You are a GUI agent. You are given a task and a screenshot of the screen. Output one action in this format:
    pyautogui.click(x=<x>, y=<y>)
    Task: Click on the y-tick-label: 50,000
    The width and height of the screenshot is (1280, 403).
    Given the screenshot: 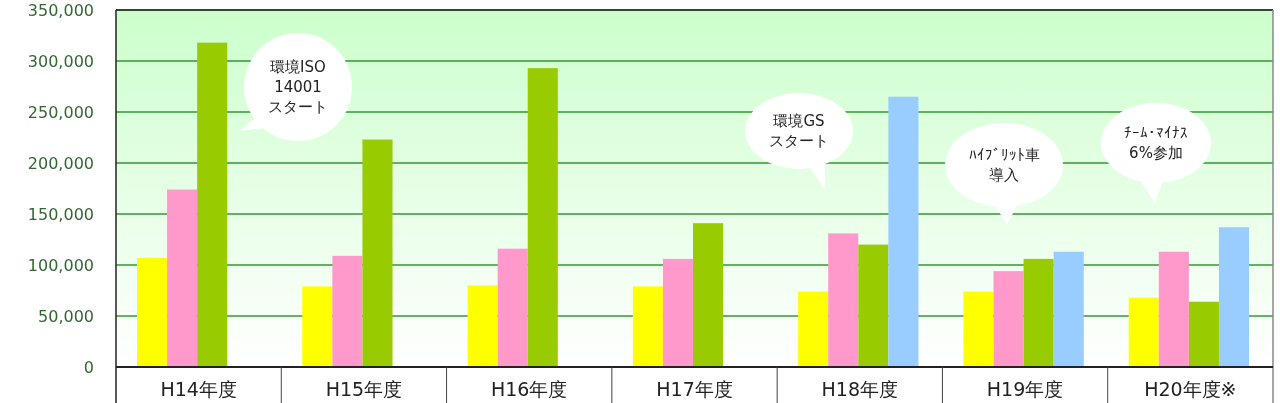 What is the action you would take?
    pyautogui.click(x=66, y=316)
    